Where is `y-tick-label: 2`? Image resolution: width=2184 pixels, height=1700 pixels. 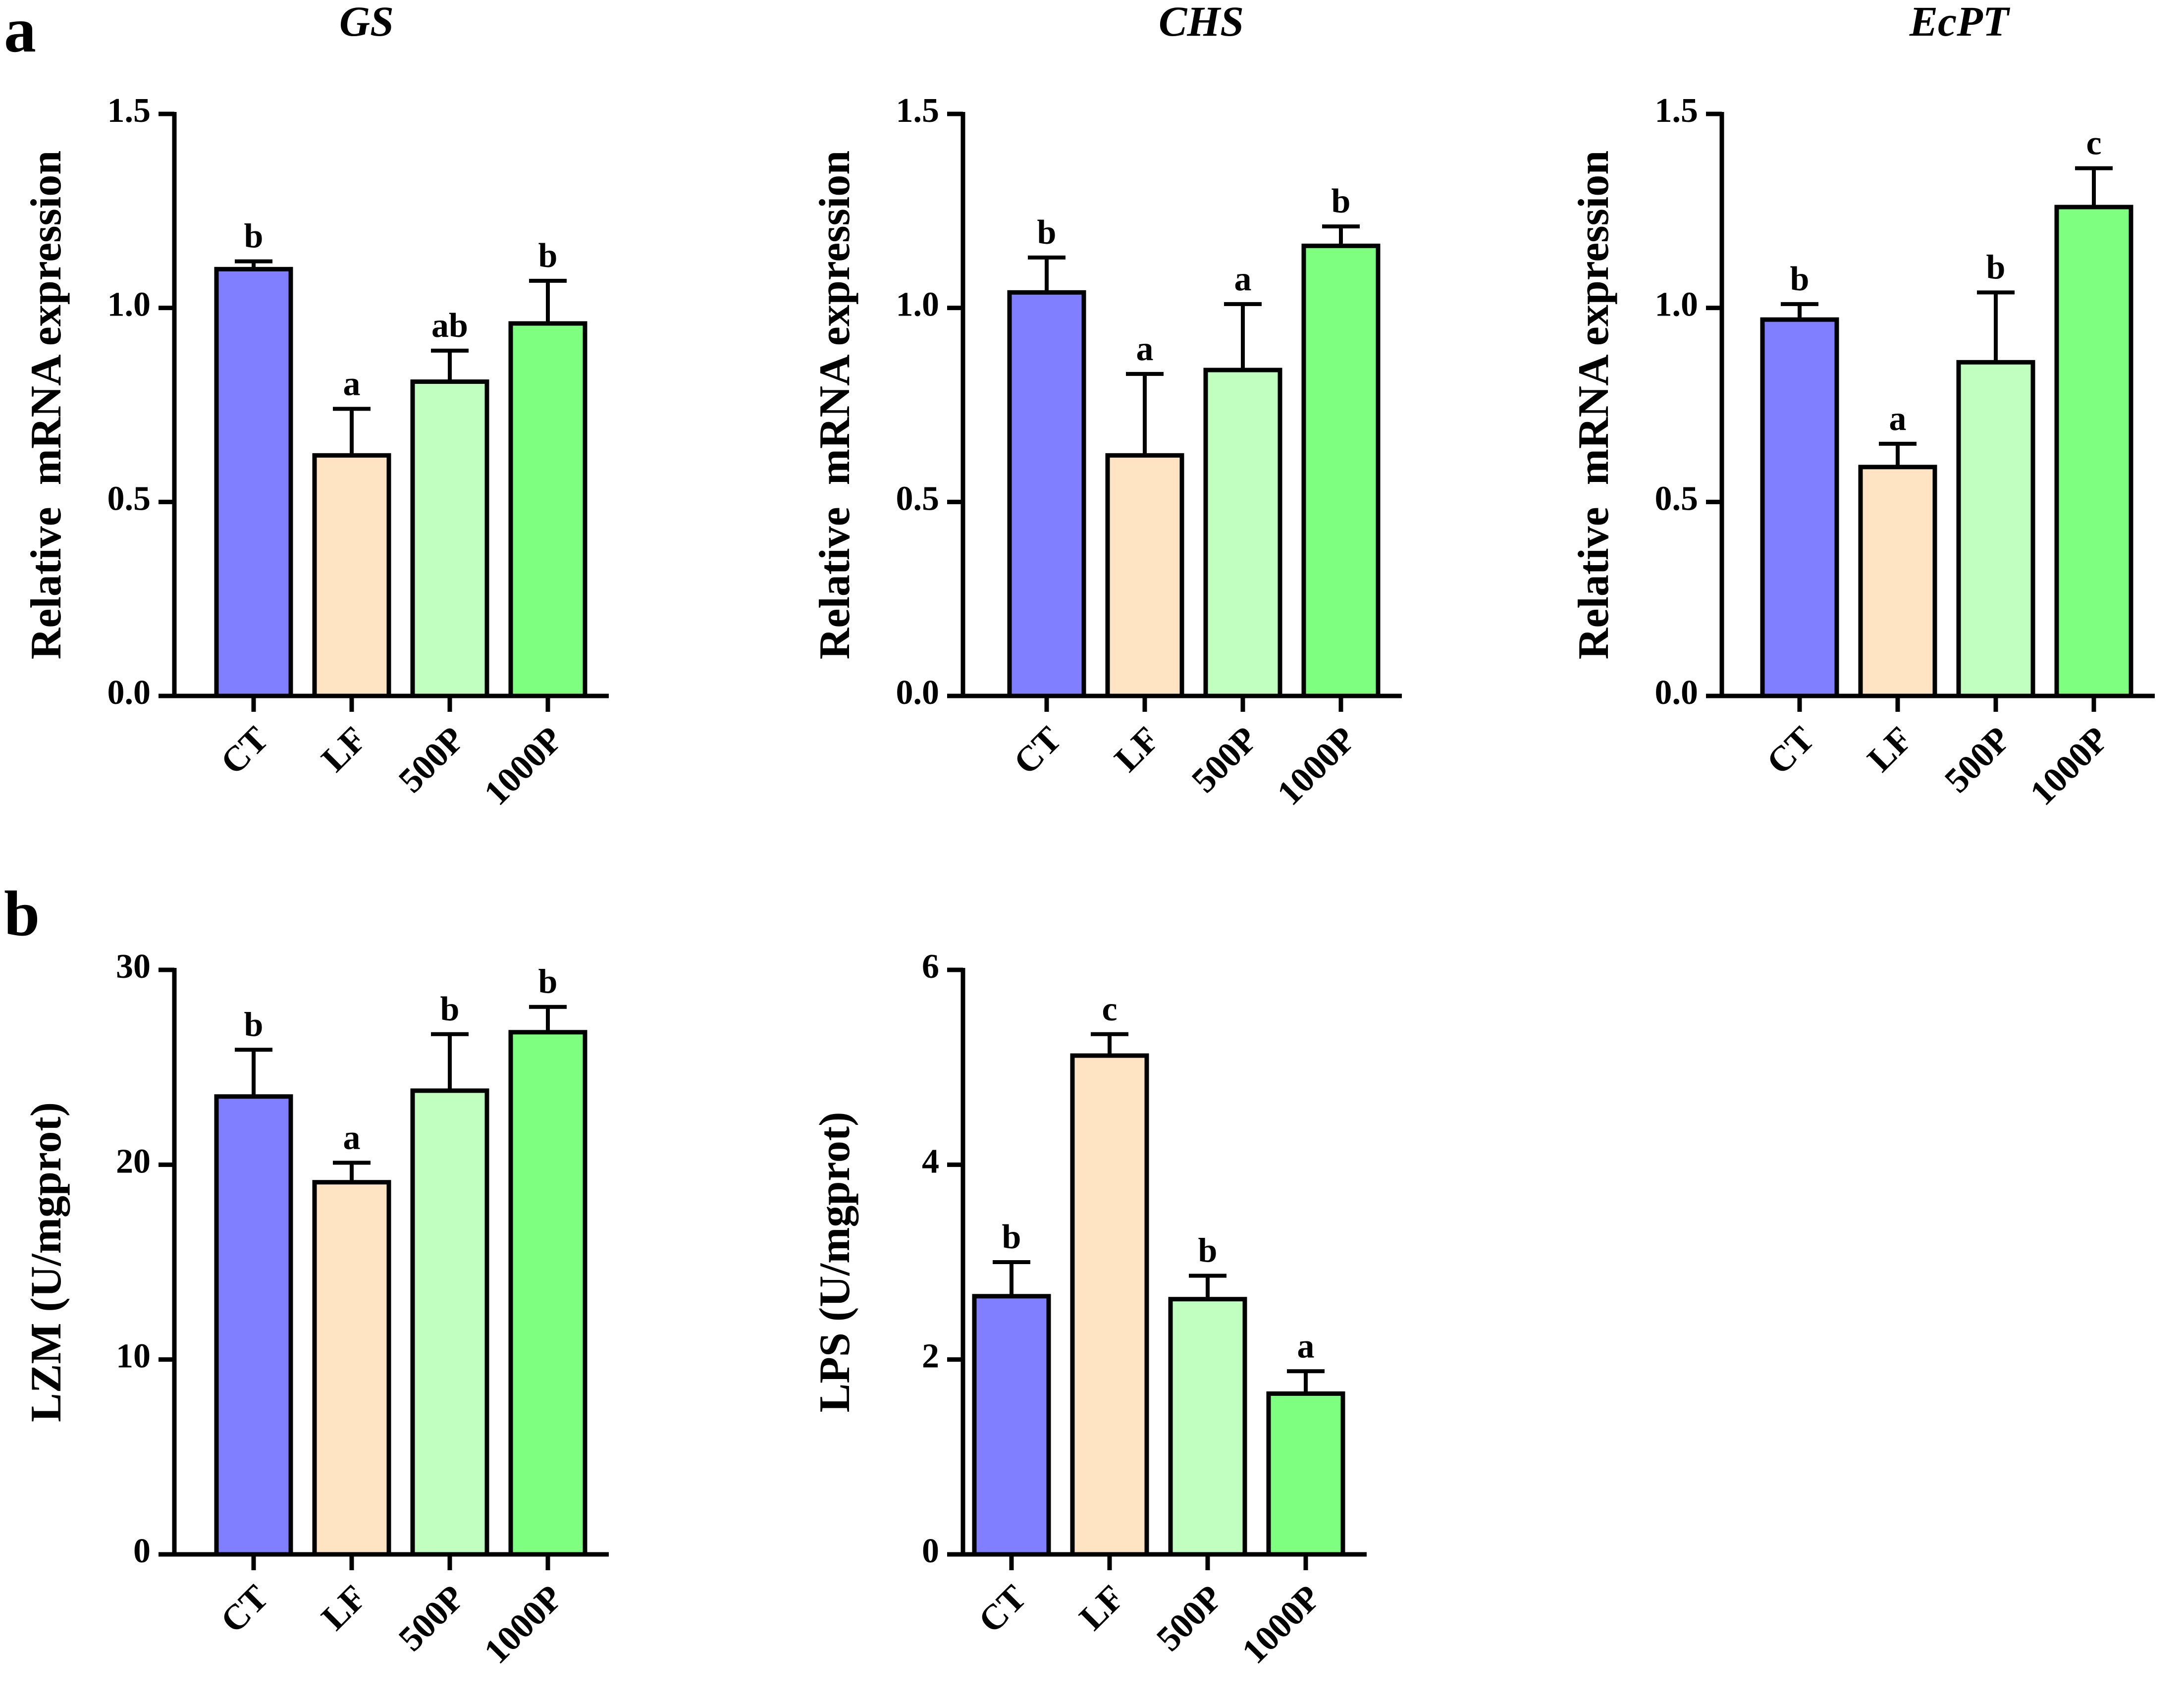 y-tick-label: 2 is located at coordinates (930, 1357).